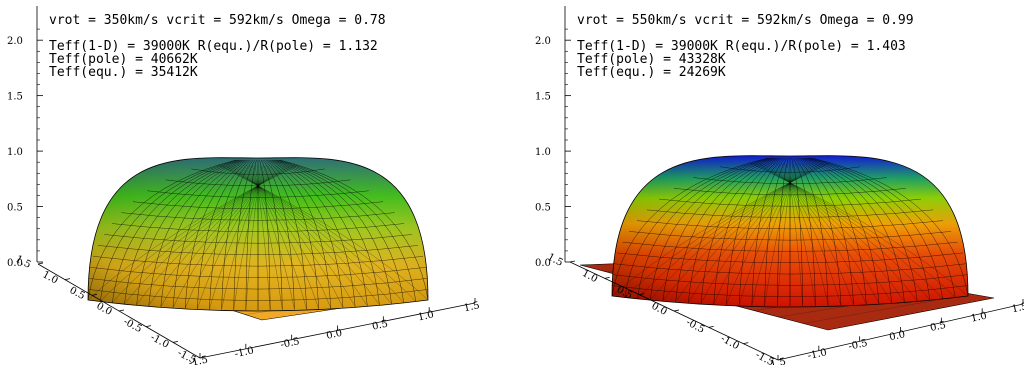 Image resolution: width=1024 pixels, height=365 pixels. Describe the element at coordinates (695, 326) in the screenshot. I see `y-tick-label: -0.5` at that location.